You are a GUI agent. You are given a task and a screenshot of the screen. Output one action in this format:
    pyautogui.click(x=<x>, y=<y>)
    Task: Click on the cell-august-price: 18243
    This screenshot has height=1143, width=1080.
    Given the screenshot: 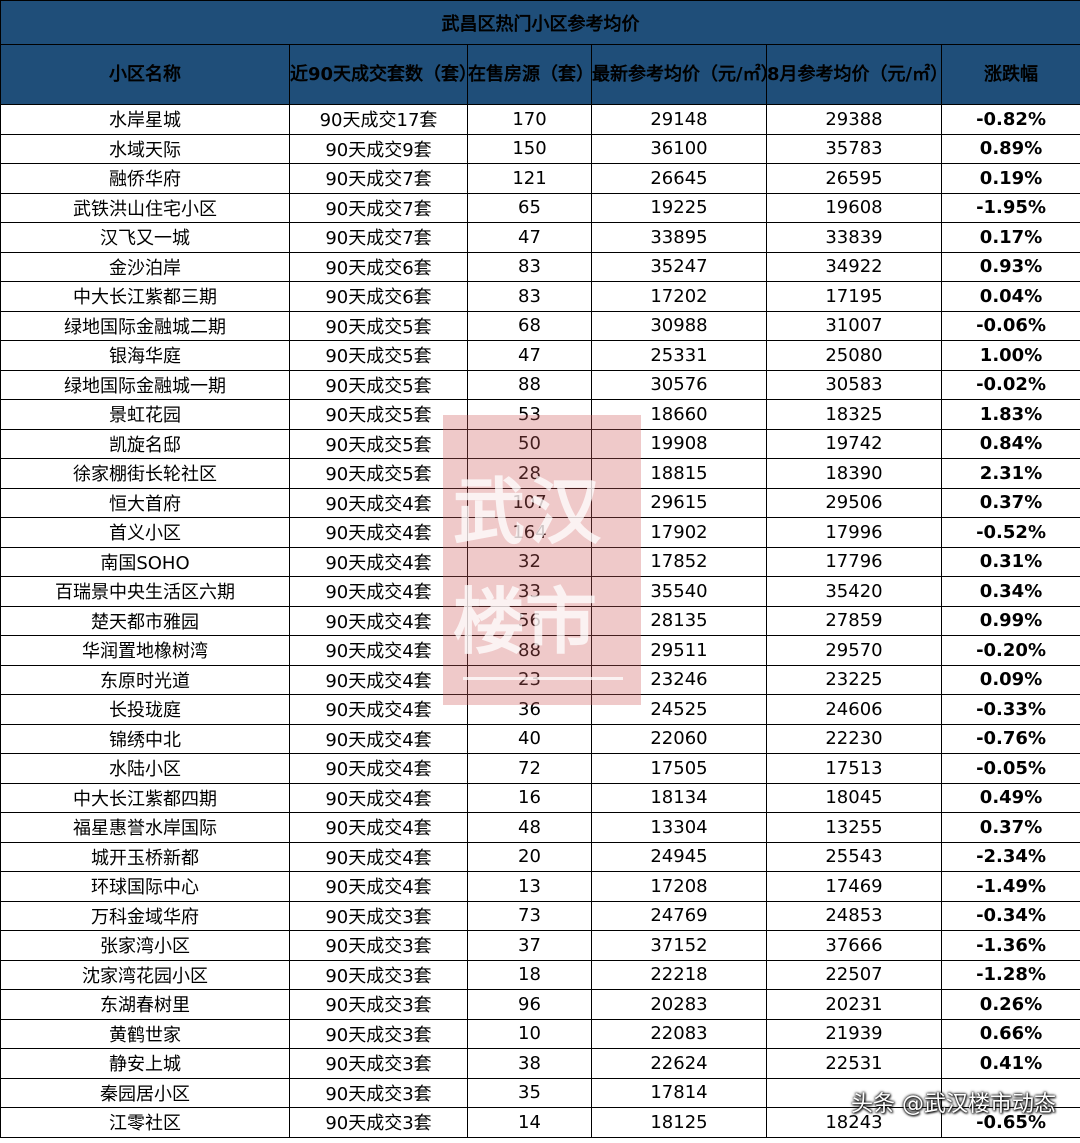 What is the action you would take?
    pyautogui.click(x=854, y=1122)
    